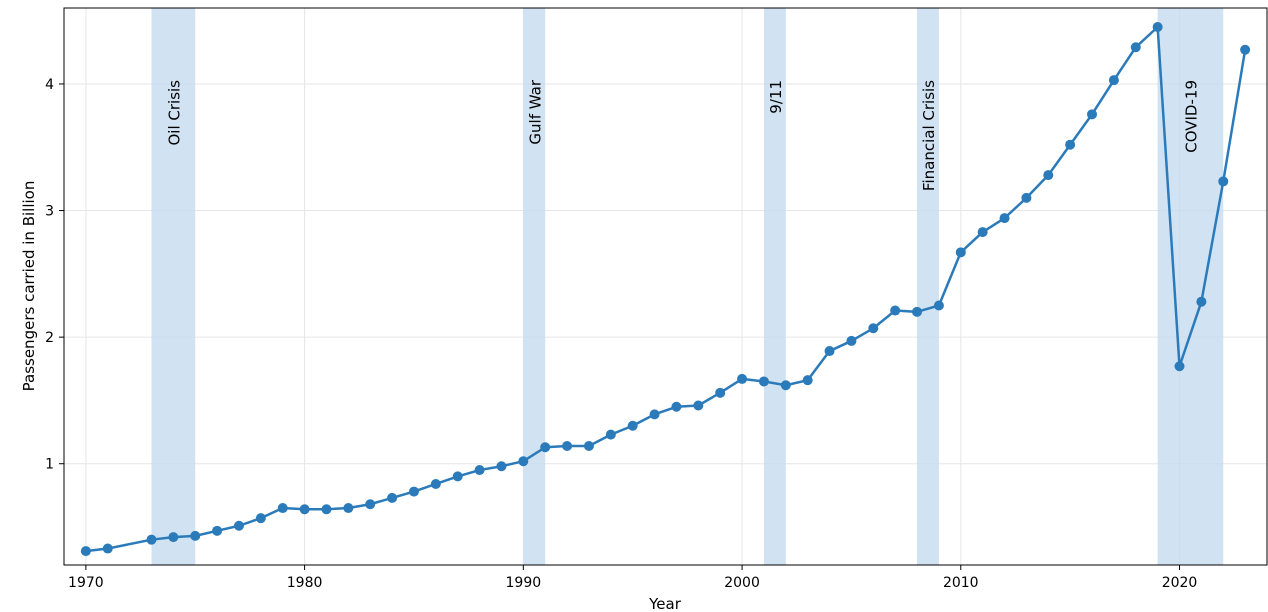 The height and width of the screenshot is (612, 1268). What do you see at coordinates (305, 583) in the screenshot?
I see `x-tick-label: 1980` at bounding box center [305, 583].